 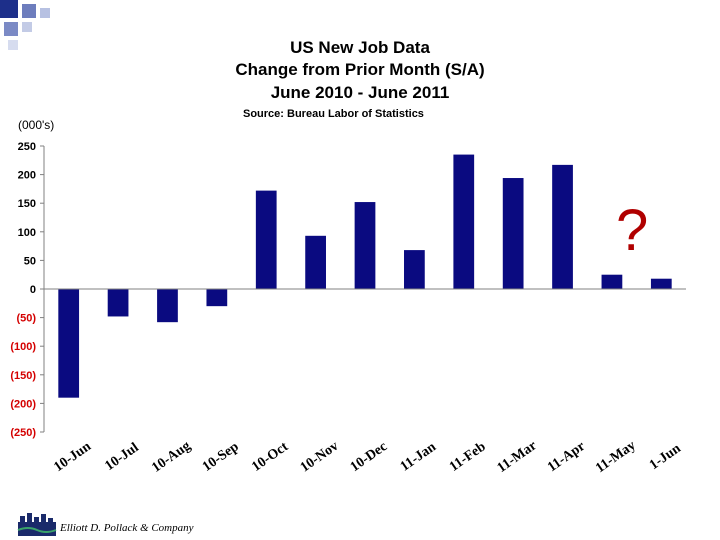 I want to click on y-tick-label: (150), so click(x=23, y=376).